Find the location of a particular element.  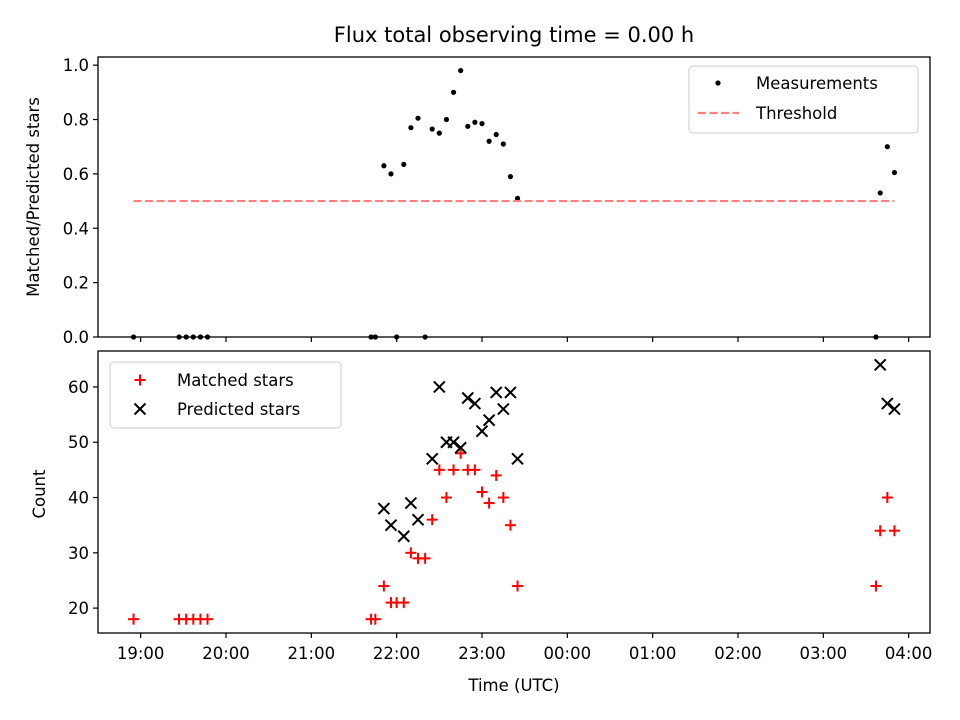

bottom-legend: Matched stars Predicted stars is located at coordinates (225, 395).